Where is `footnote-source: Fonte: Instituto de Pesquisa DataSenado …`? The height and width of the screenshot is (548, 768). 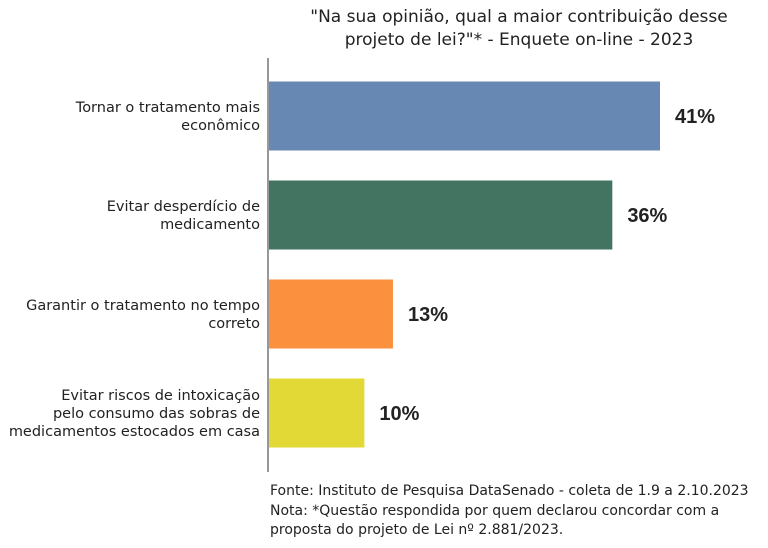 footnote-source: Fonte: Instituto de Pesquisa DataSenado … is located at coordinates (509, 491).